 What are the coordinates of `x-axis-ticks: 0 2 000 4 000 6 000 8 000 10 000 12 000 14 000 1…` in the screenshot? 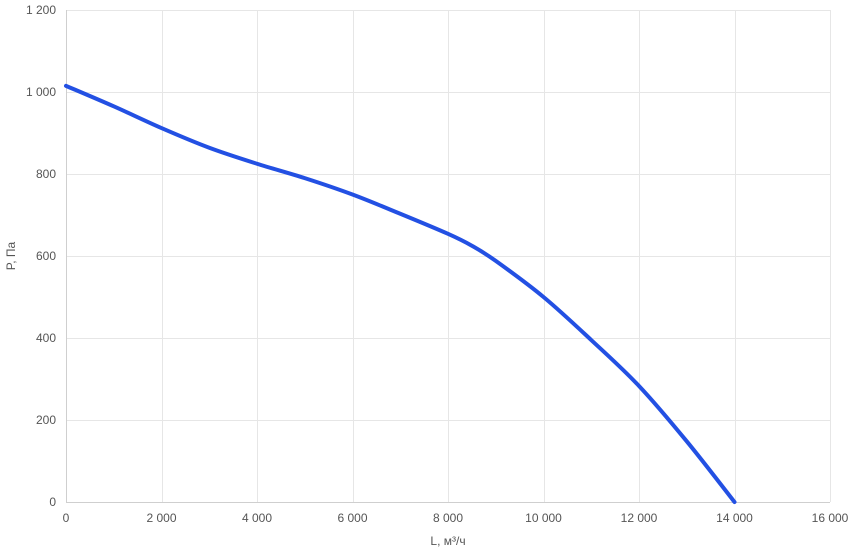 It's located at (456, 518).